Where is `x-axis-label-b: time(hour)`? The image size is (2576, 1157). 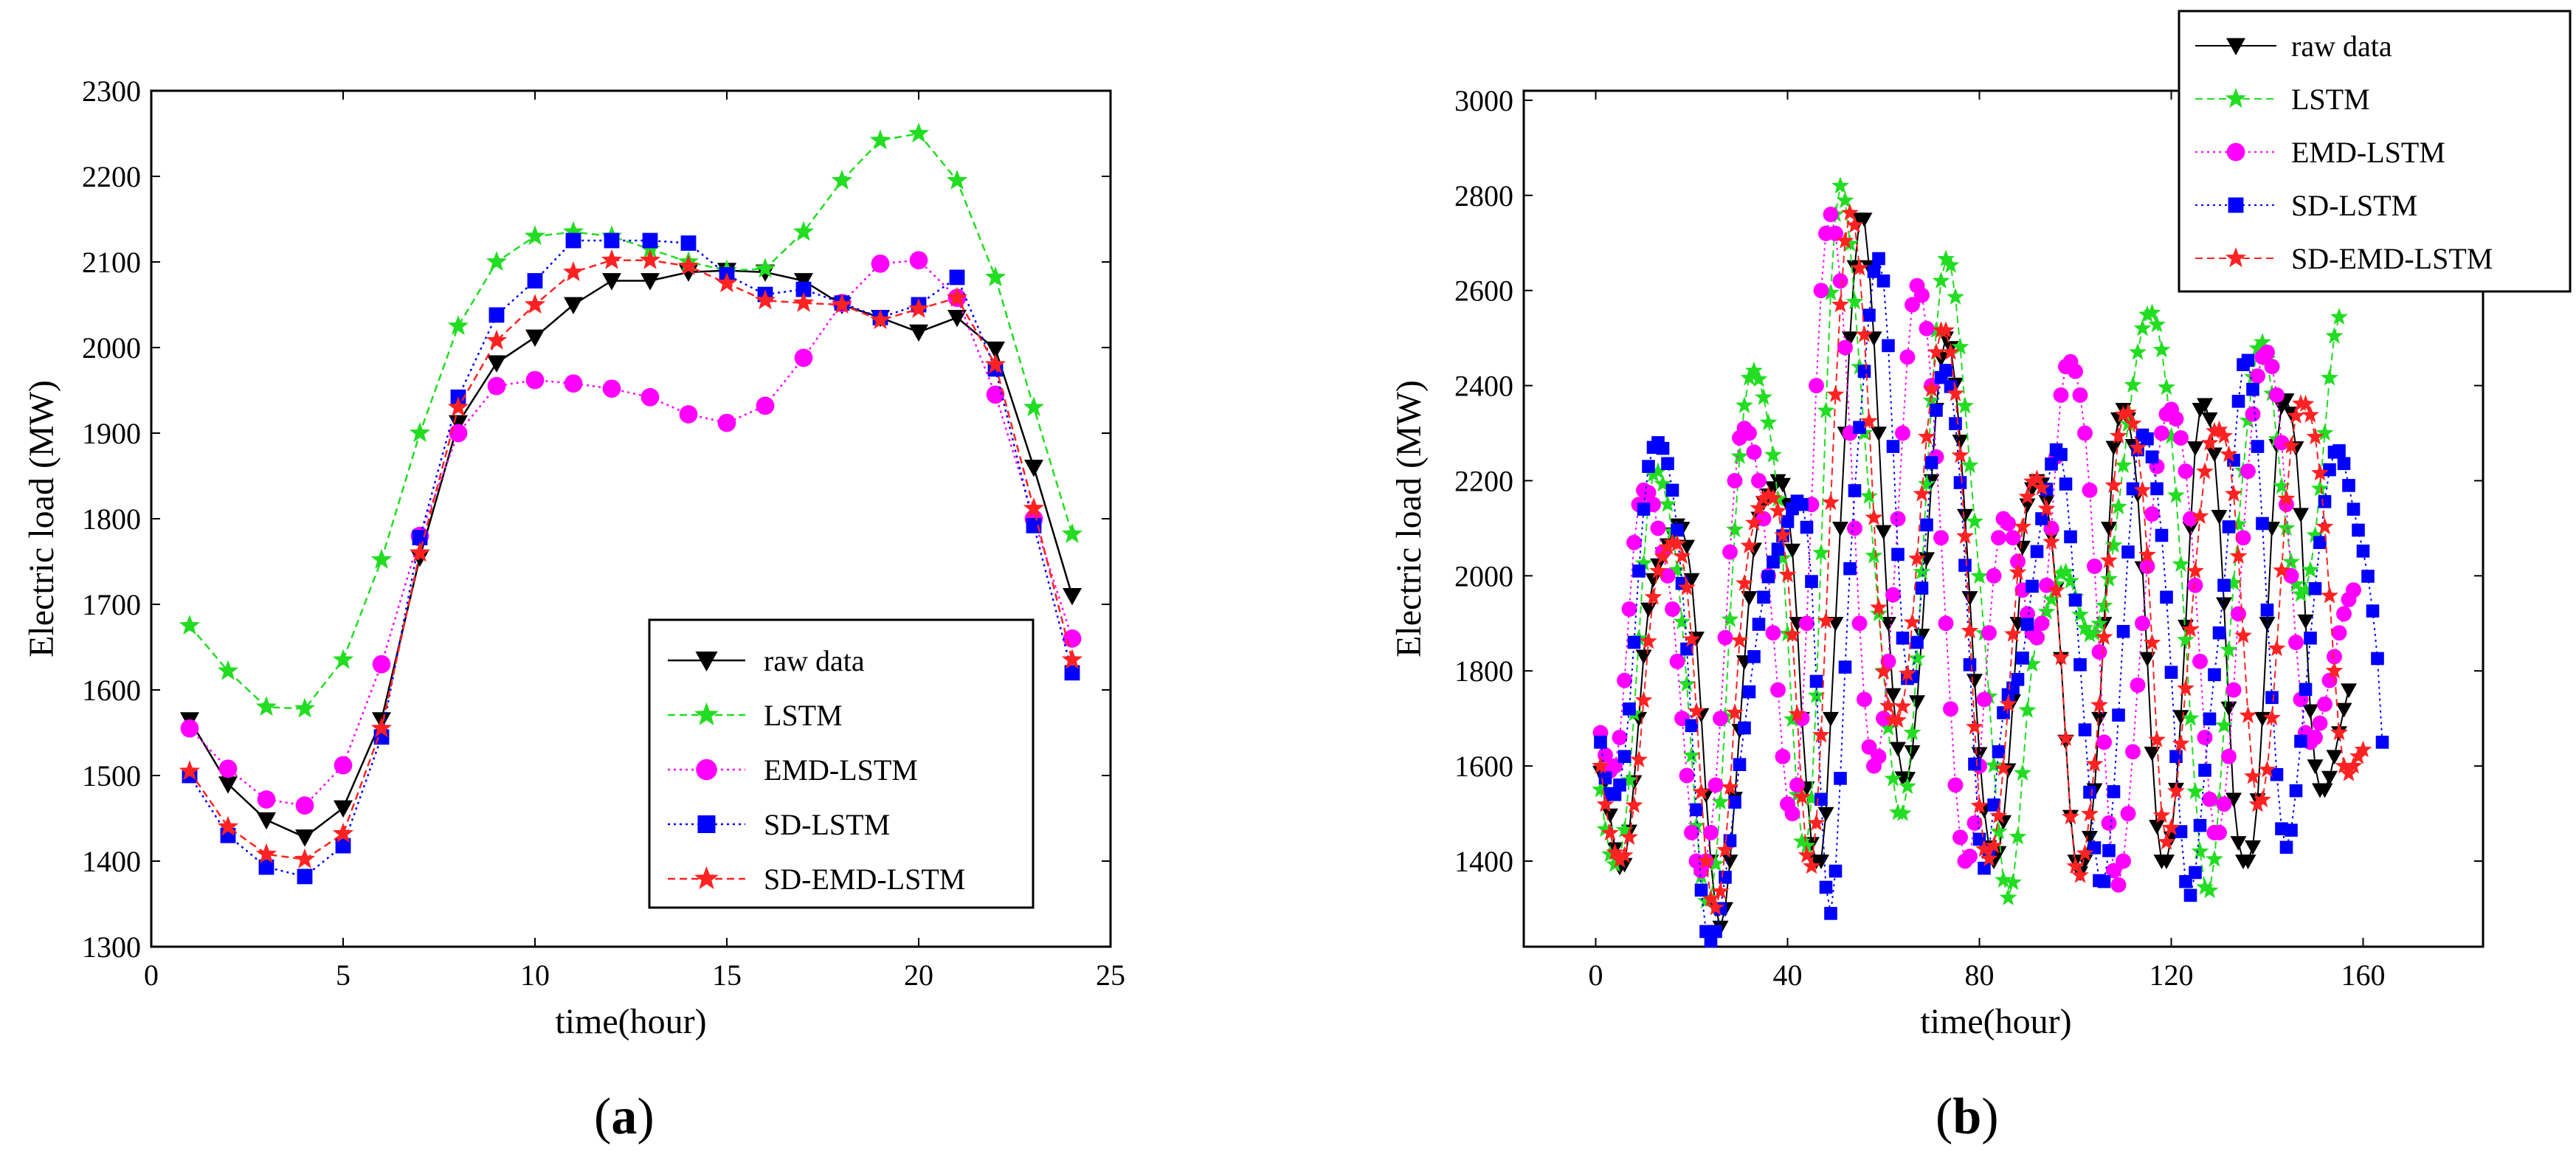
x-axis-label-b: time(hour) is located at coordinates (1995, 1022).